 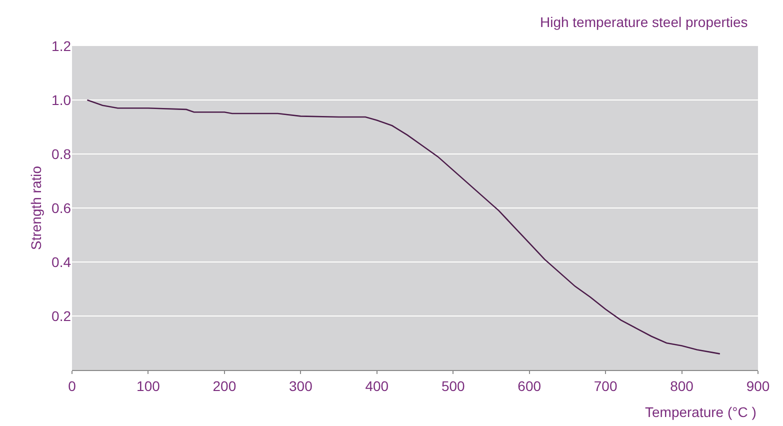 I want to click on x-tick-label: 200, so click(x=224, y=386).